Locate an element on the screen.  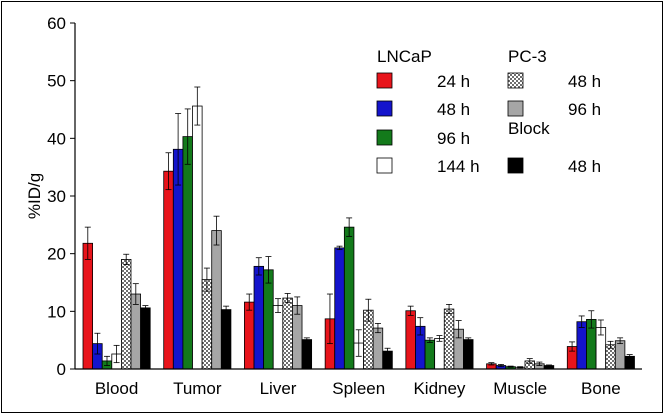
y-tick-label: 60 is located at coordinates (56, 23).